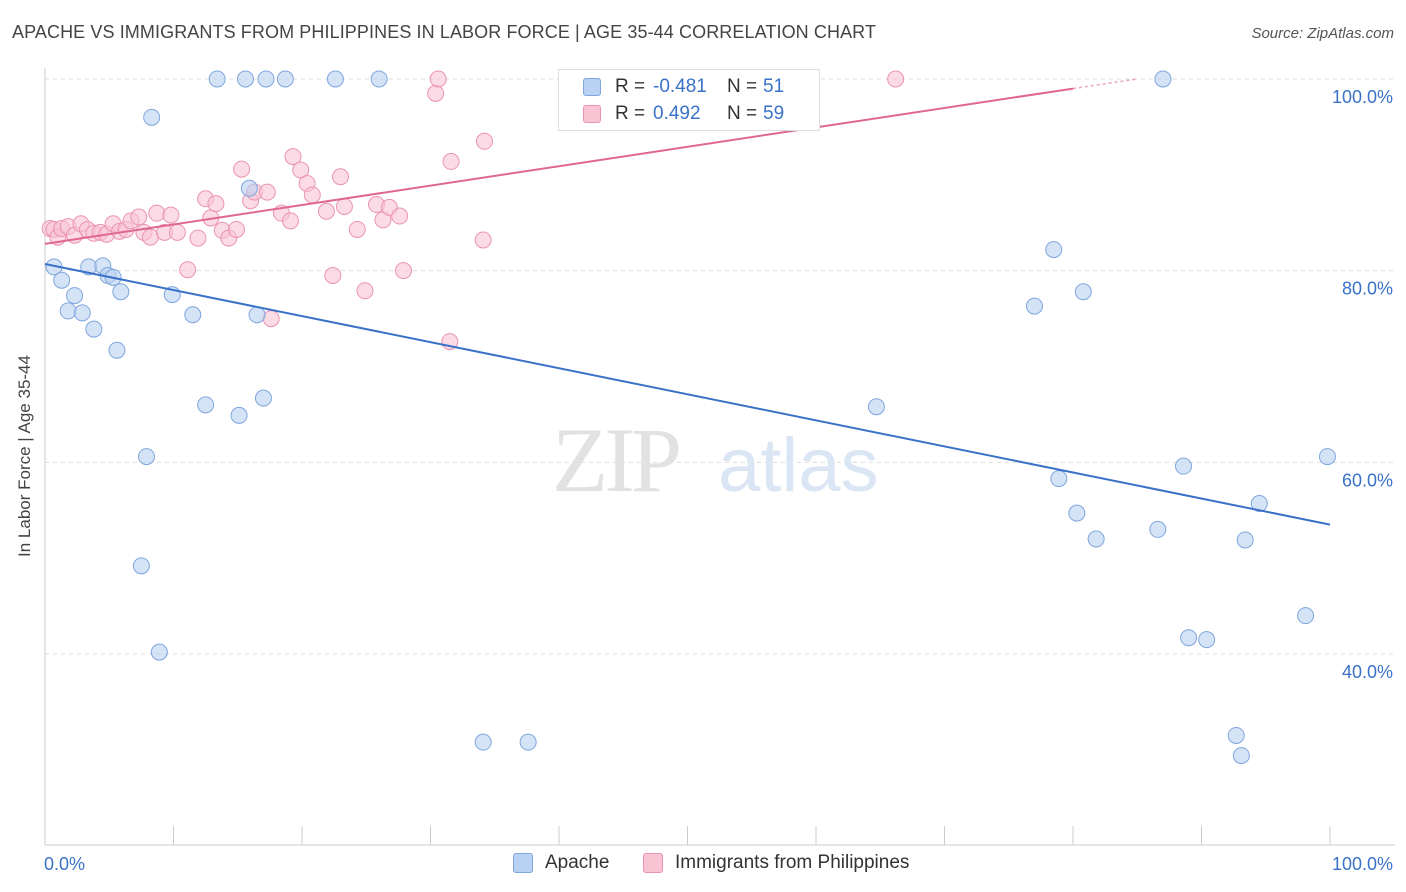 This screenshot has width=1406, height=892. Describe the element at coordinates (653, 863) in the screenshot. I see `philippines-legend-swatch` at that location.